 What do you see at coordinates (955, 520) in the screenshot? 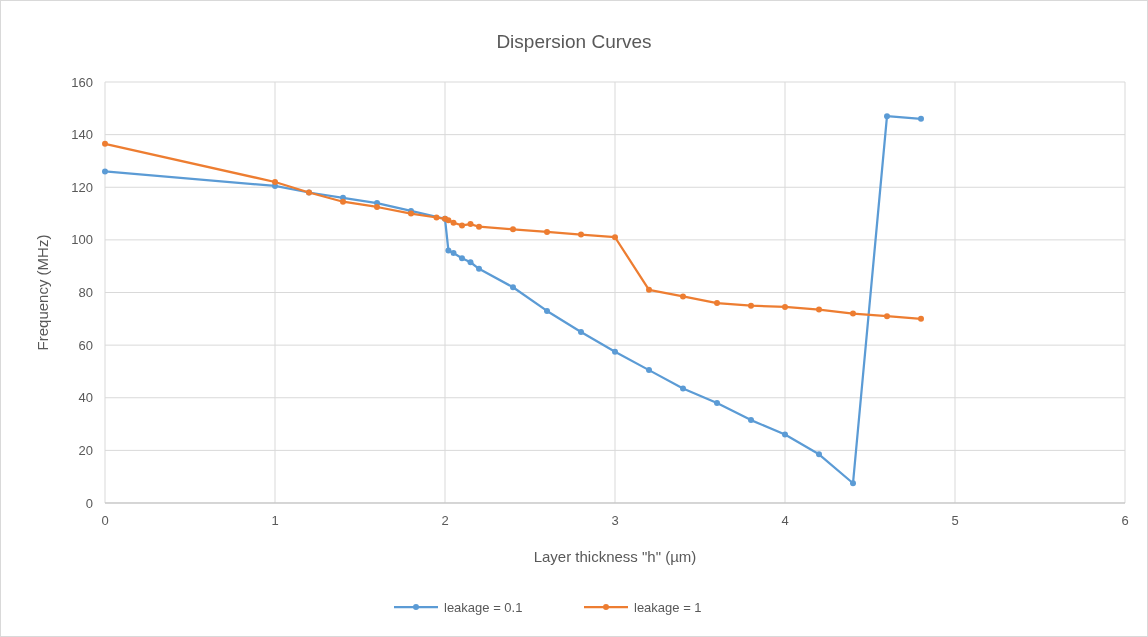
I see `x-tick-label: 5` at bounding box center [955, 520].